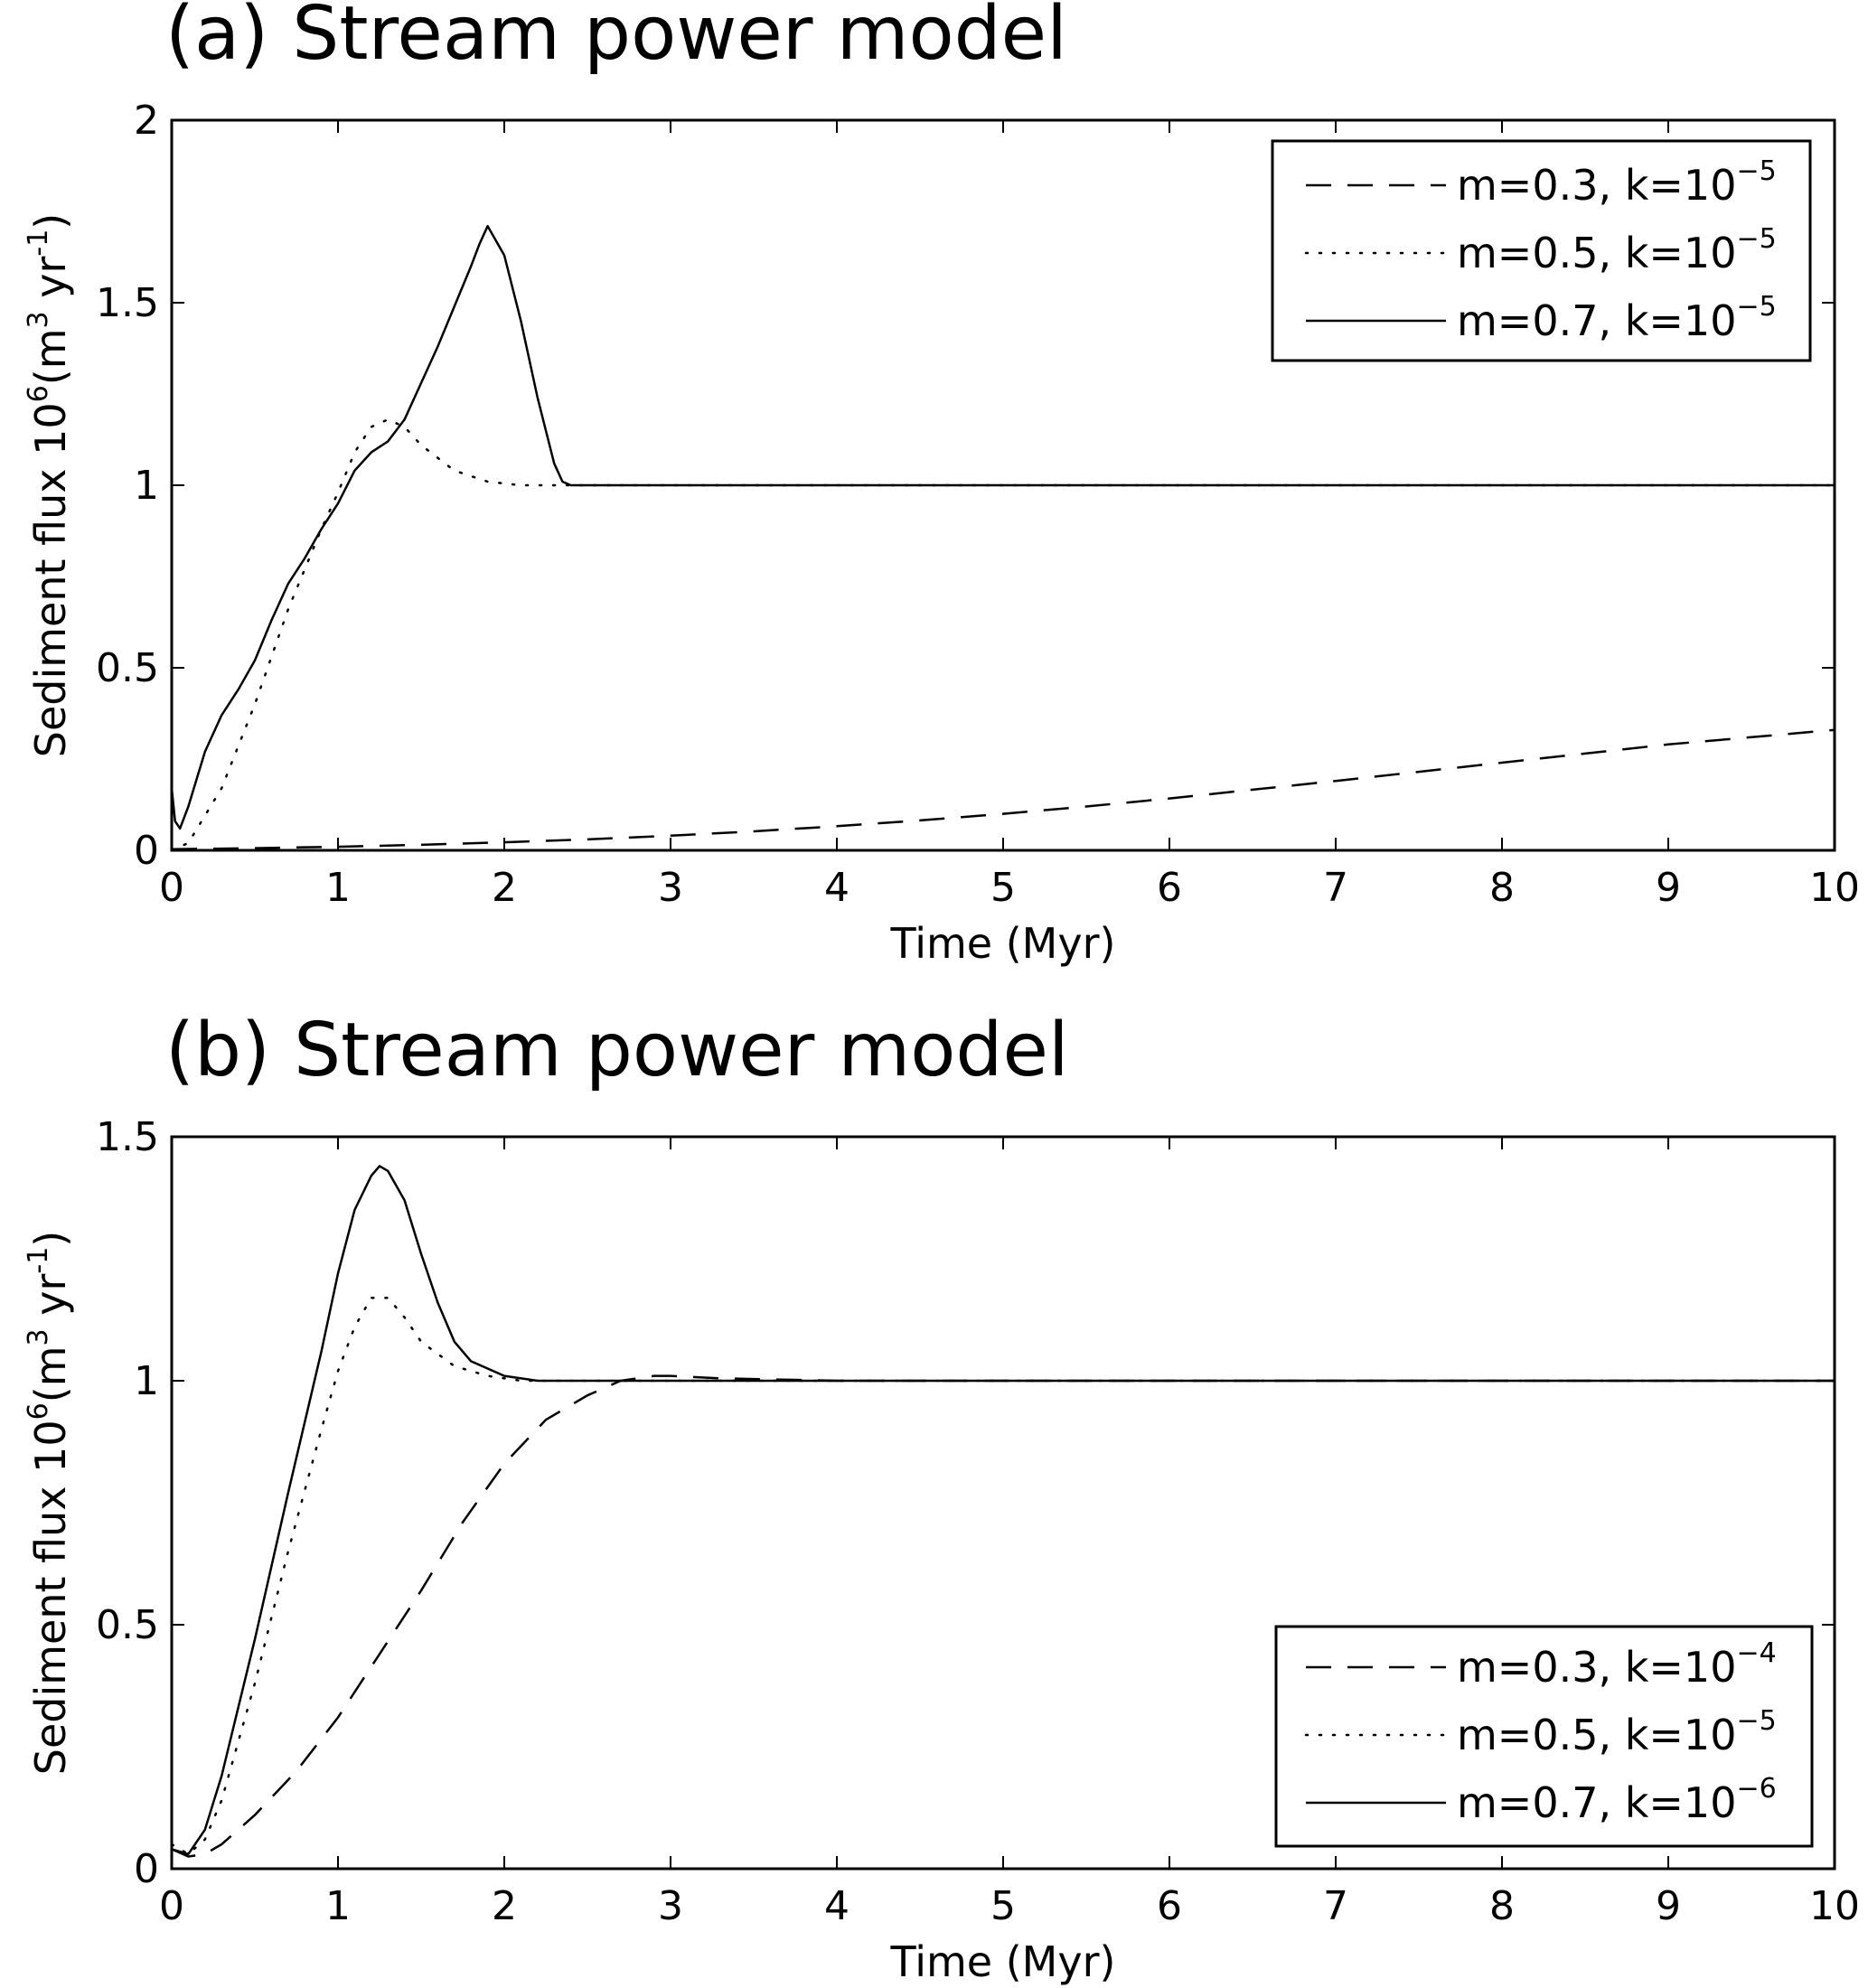 This screenshot has height=1988, width=1868. I want to click on y-tick-label: 2, so click(147, 121).